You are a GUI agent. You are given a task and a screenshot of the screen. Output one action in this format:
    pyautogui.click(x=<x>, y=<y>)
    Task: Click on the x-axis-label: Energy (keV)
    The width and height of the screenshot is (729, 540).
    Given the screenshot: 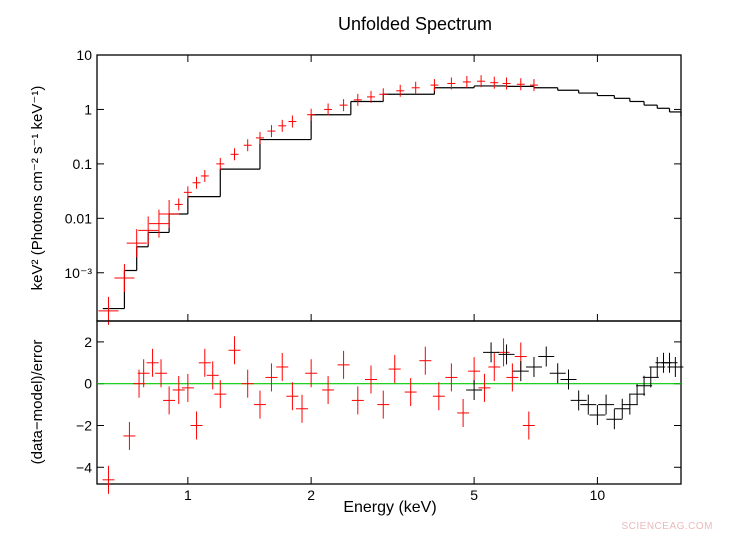 What is the action you would take?
    pyautogui.click(x=389, y=507)
    